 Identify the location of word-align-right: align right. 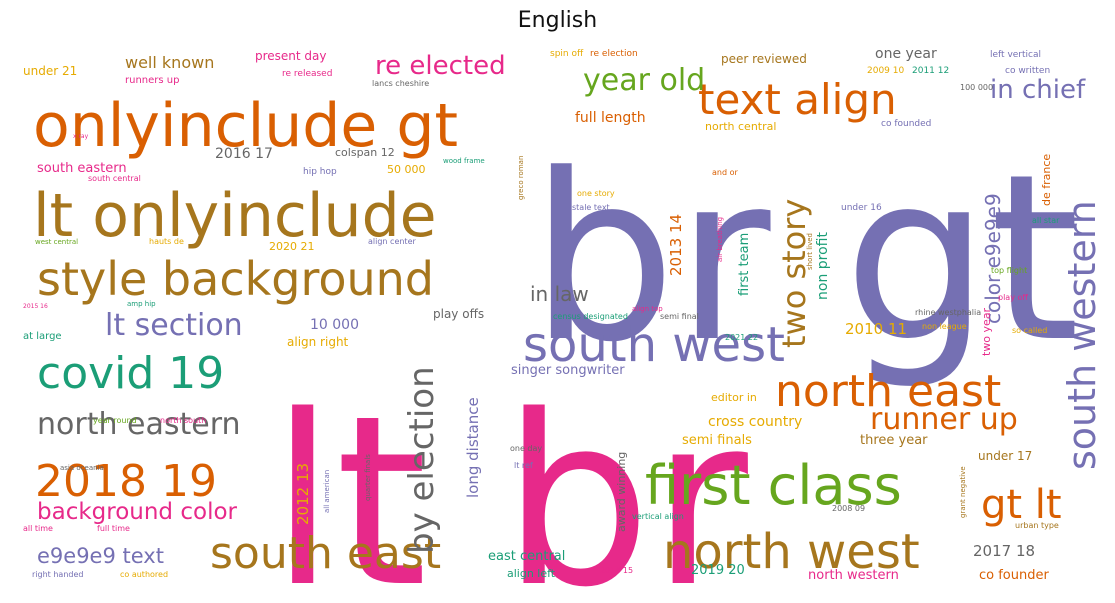
(318, 342).